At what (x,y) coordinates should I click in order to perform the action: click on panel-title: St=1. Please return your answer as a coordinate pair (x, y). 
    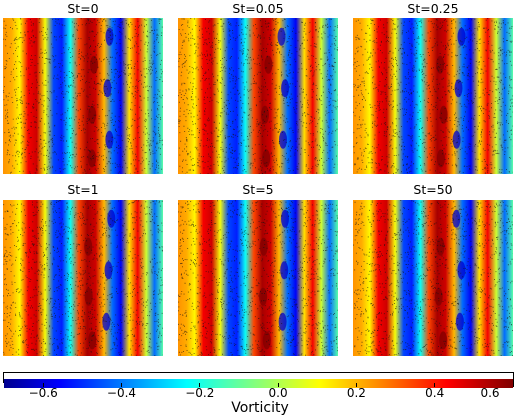
    Looking at the image, I should click on (83, 189).